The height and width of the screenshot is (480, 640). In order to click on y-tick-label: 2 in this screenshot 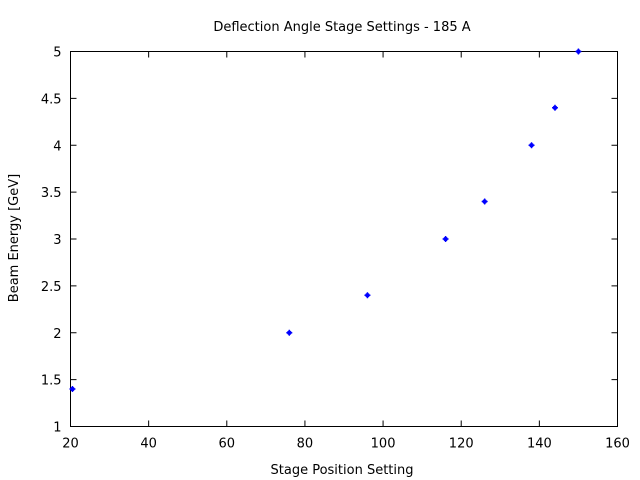, I will do `click(57, 334)`.